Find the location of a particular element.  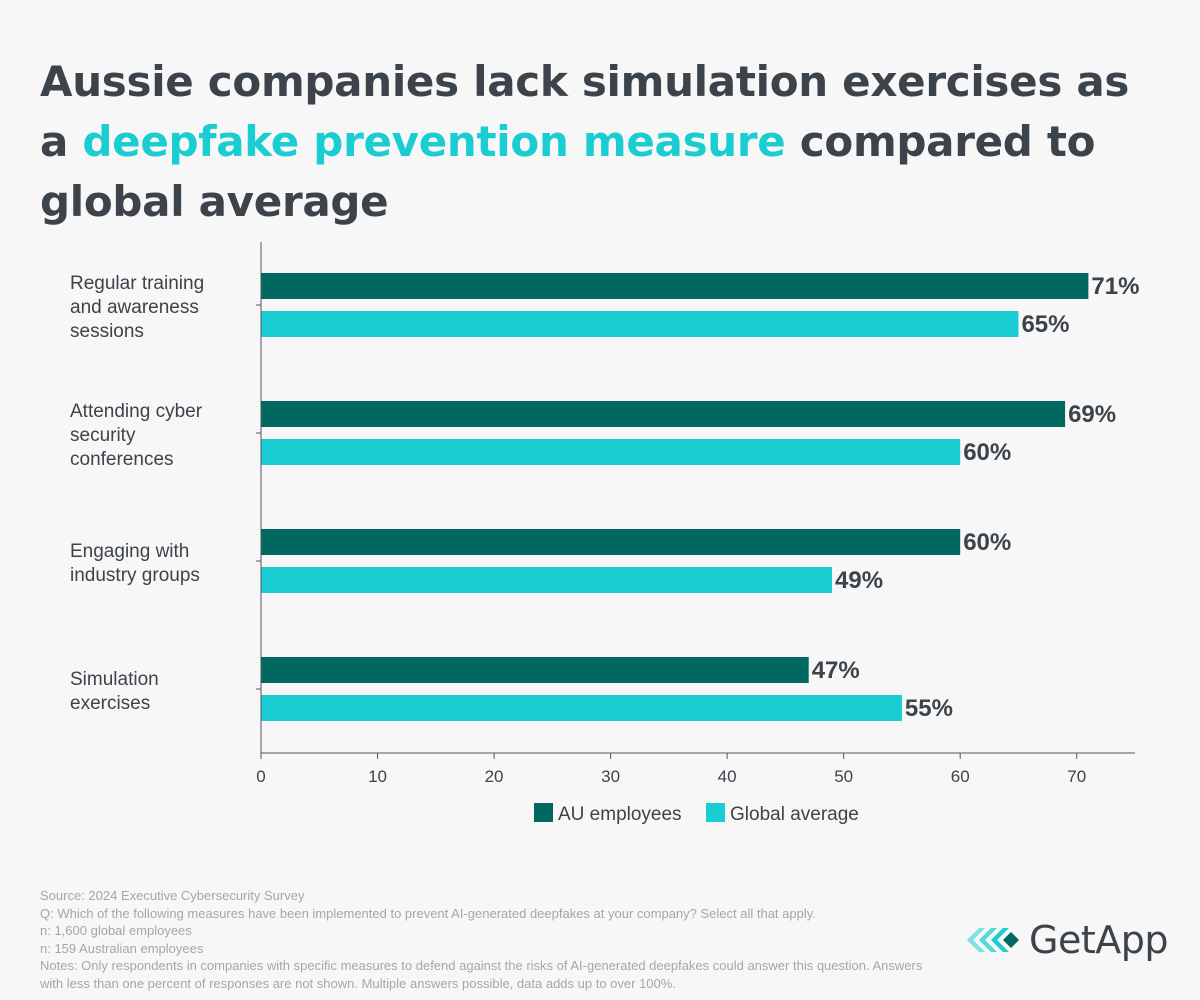

category-label-line: conferences is located at coordinates (122, 459).